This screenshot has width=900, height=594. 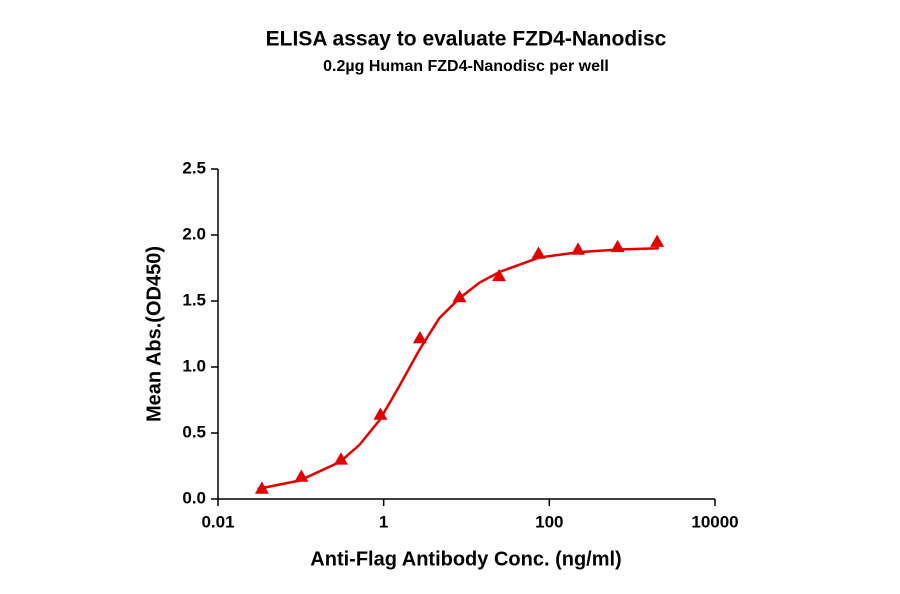 I want to click on y-axis-label: Mean Abs.(OD450), so click(x=154, y=334).